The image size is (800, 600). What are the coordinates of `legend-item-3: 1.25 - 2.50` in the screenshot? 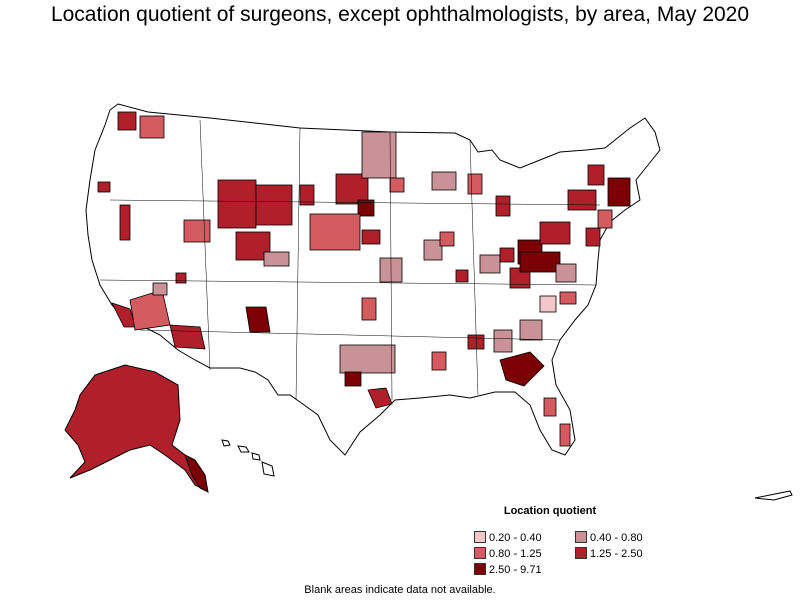 It's located at (609, 553).